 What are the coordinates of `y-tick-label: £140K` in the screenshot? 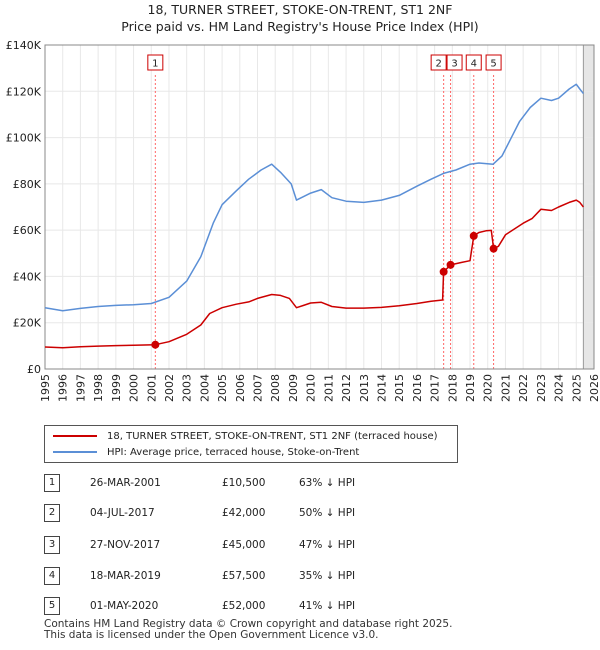 It's located at (24, 45).